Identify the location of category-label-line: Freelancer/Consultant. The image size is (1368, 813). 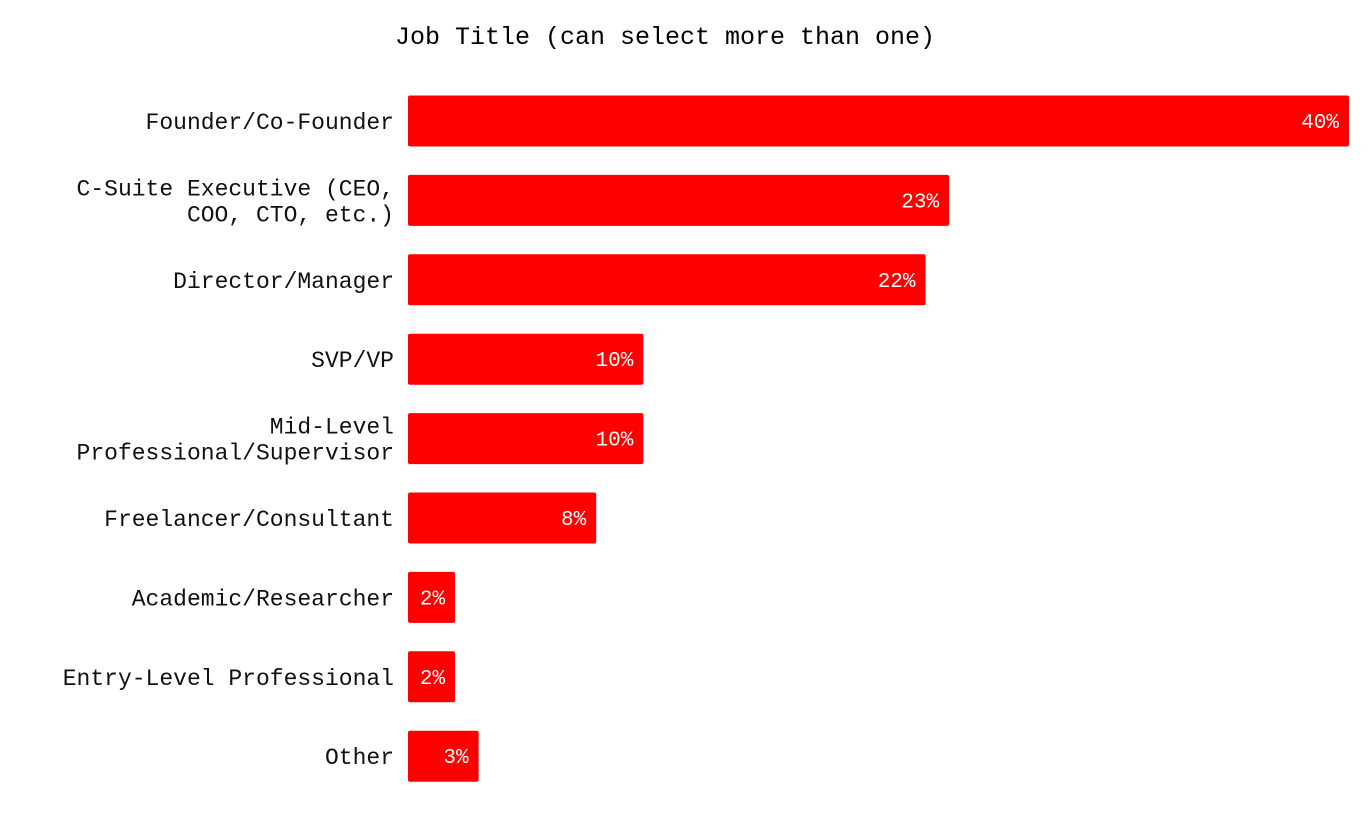
(249, 520).